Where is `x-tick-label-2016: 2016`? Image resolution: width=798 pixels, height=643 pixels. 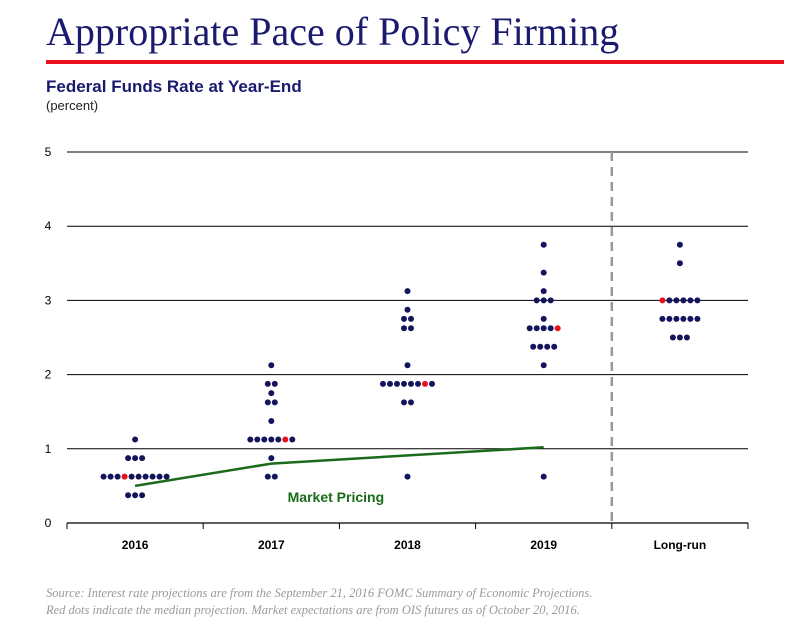
x-tick-label-2016: 2016 is located at coordinates (135, 545).